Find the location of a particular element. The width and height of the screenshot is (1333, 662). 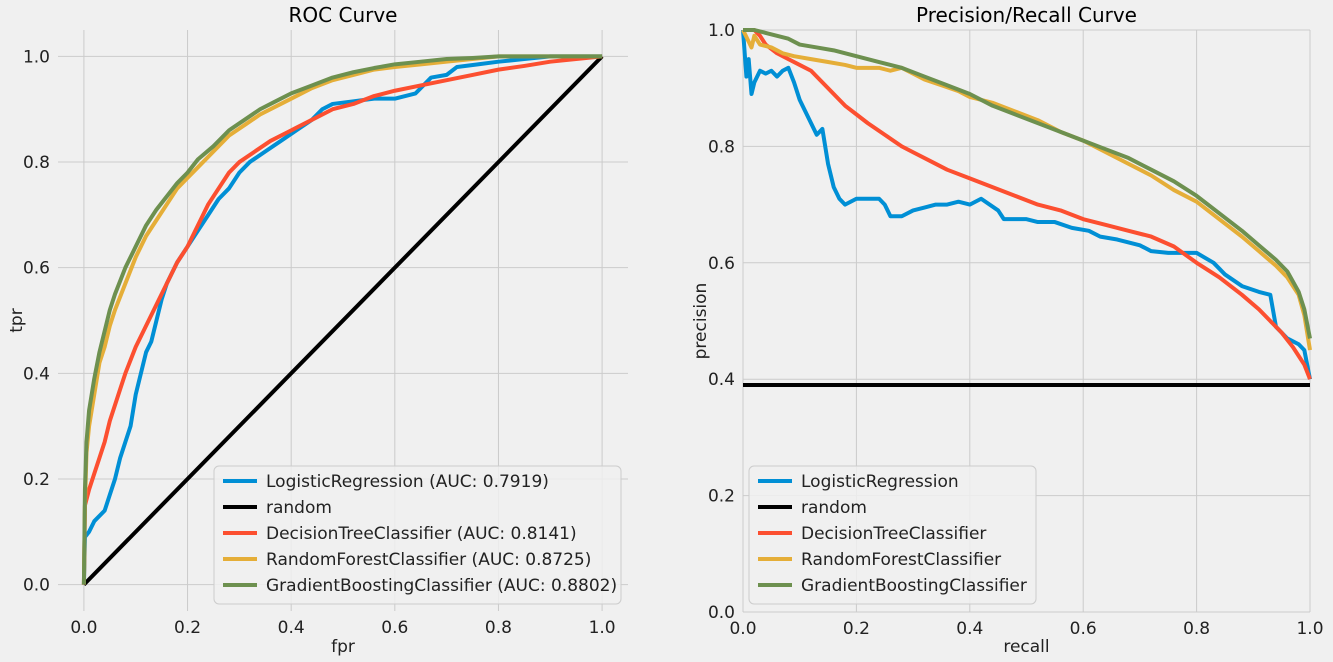

x-axis-label: fpr is located at coordinates (343, 647).